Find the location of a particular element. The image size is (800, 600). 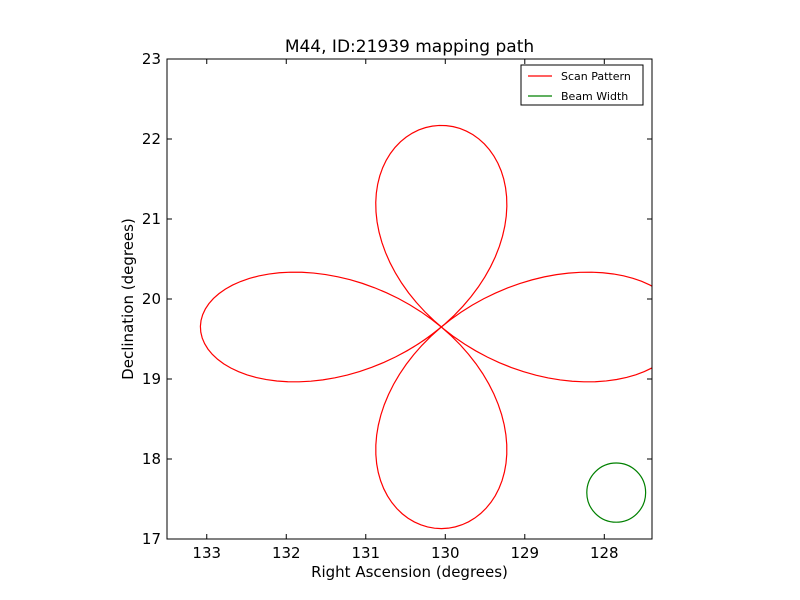

y-tick-label: 17 is located at coordinates (151, 539).